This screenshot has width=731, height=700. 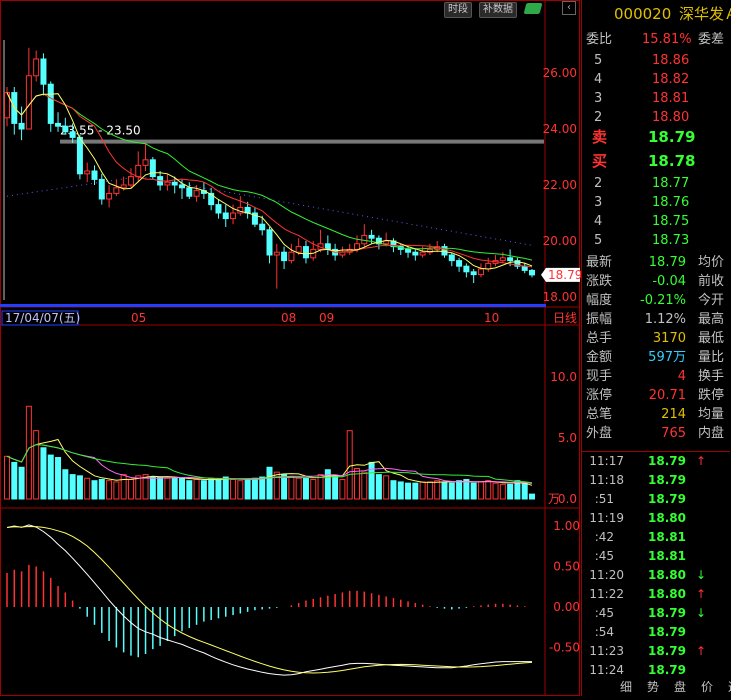 What do you see at coordinates (606, 594) in the screenshot?
I see `tick-time: 11:22` at bounding box center [606, 594].